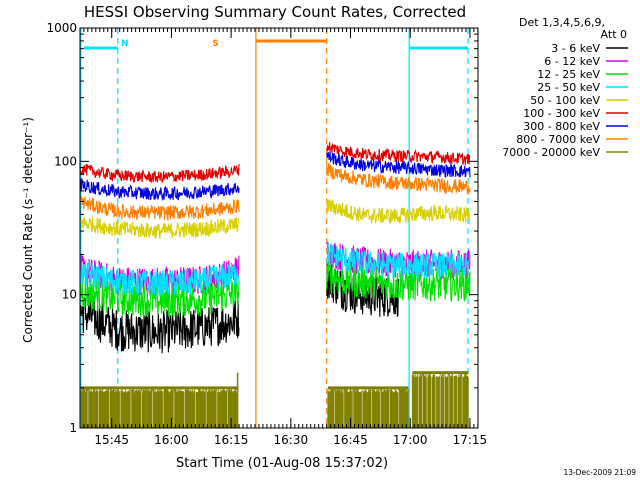 This screenshot has width=640, height=480. I want to click on x-tick-label: 17:15, so click(470, 440).